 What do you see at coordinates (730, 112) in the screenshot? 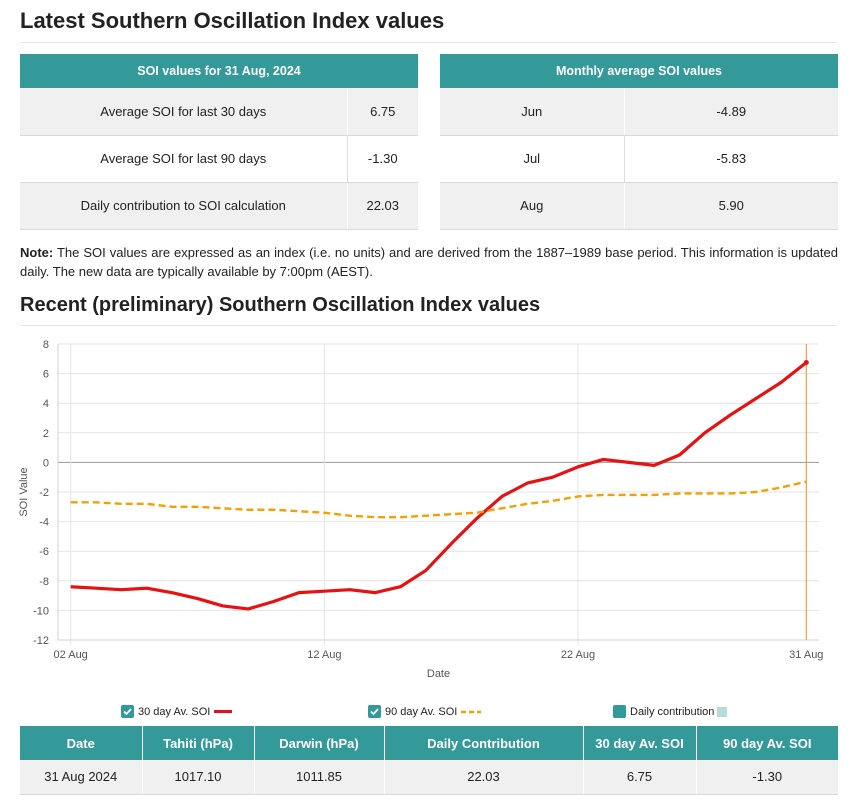
I see `month-value: -4.89` at bounding box center [730, 112].